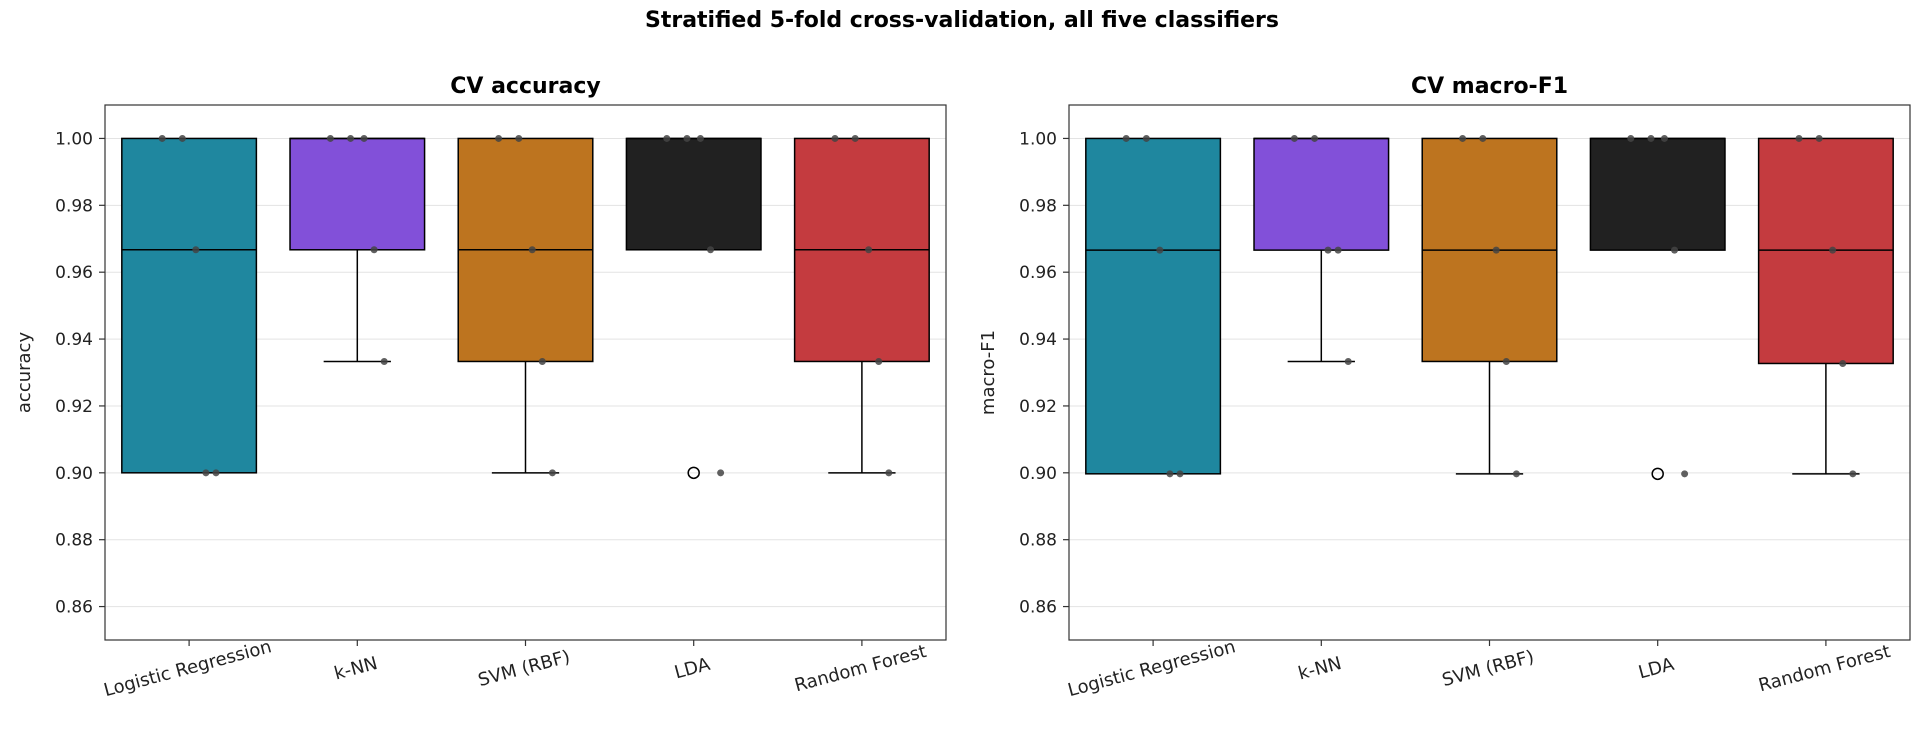 The image size is (1924, 741). I want to click on y-tick-label: 0.94, so click(74, 340).